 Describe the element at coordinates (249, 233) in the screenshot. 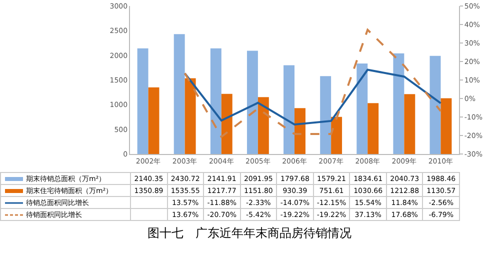

I see `text: 图十七 广东近年年末商品房待销情况` at that location.